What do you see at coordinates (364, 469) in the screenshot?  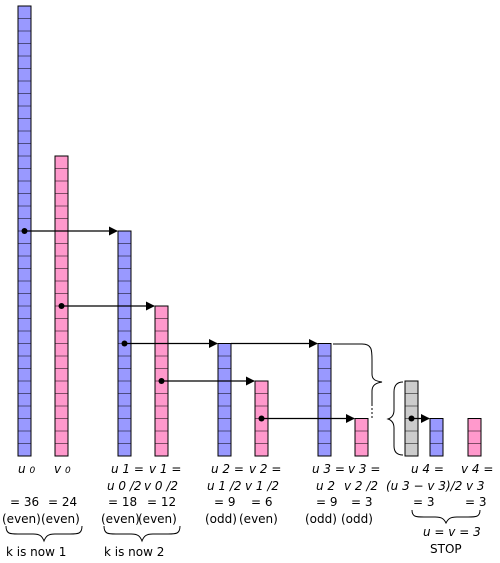 I see `label-v3-line1: v 3 =` at bounding box center [364, 469].